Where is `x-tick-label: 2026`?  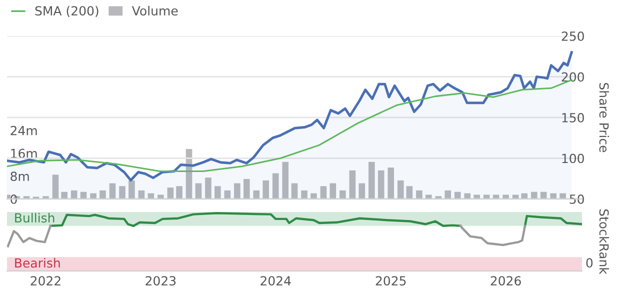 x-tick-label: 2026 is located at coordinates (505, 281).